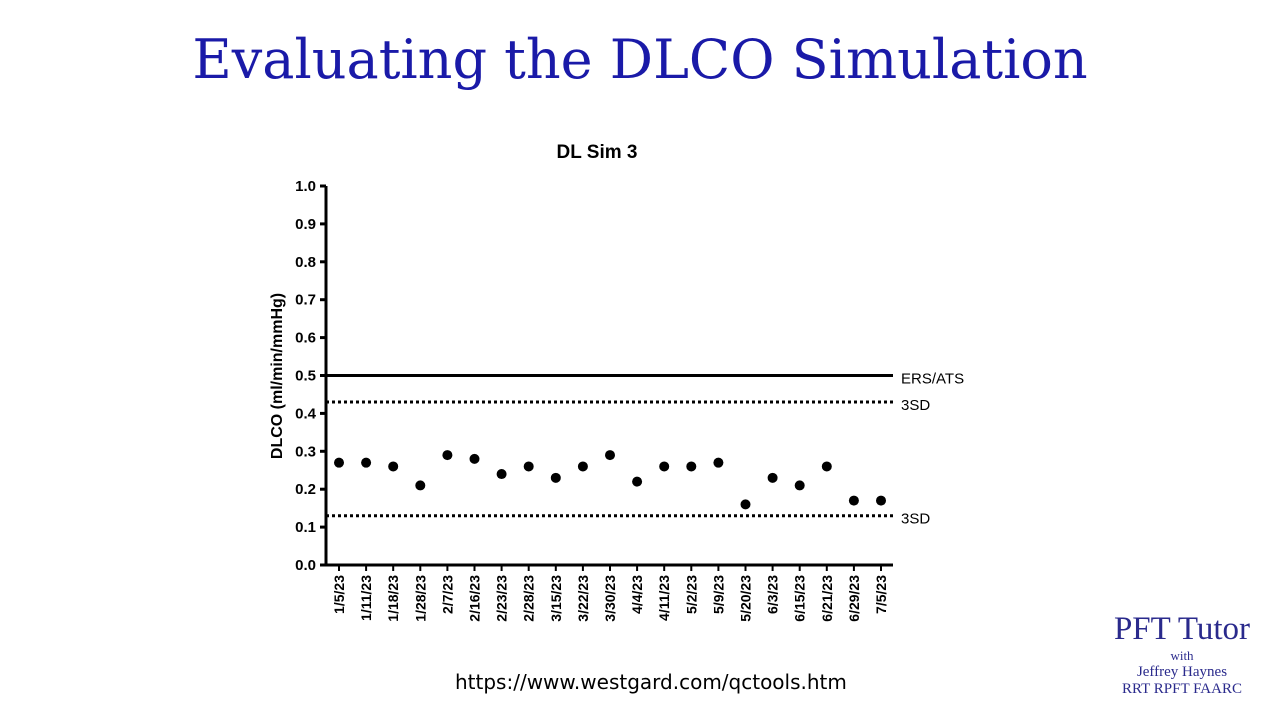 The image size is (1280, 720). What do you see at coordinates (366, 598) in the screenshot?
I see `x-tick-label: 1/11/23` at bounding box center [366, 598].